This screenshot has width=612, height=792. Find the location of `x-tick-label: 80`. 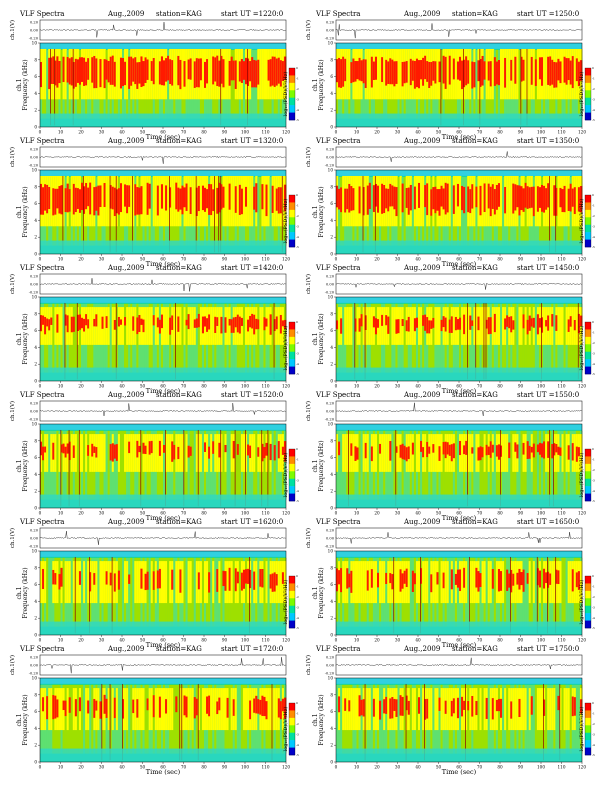

x-tick-label: 80 is located at coordinates (204, 767).